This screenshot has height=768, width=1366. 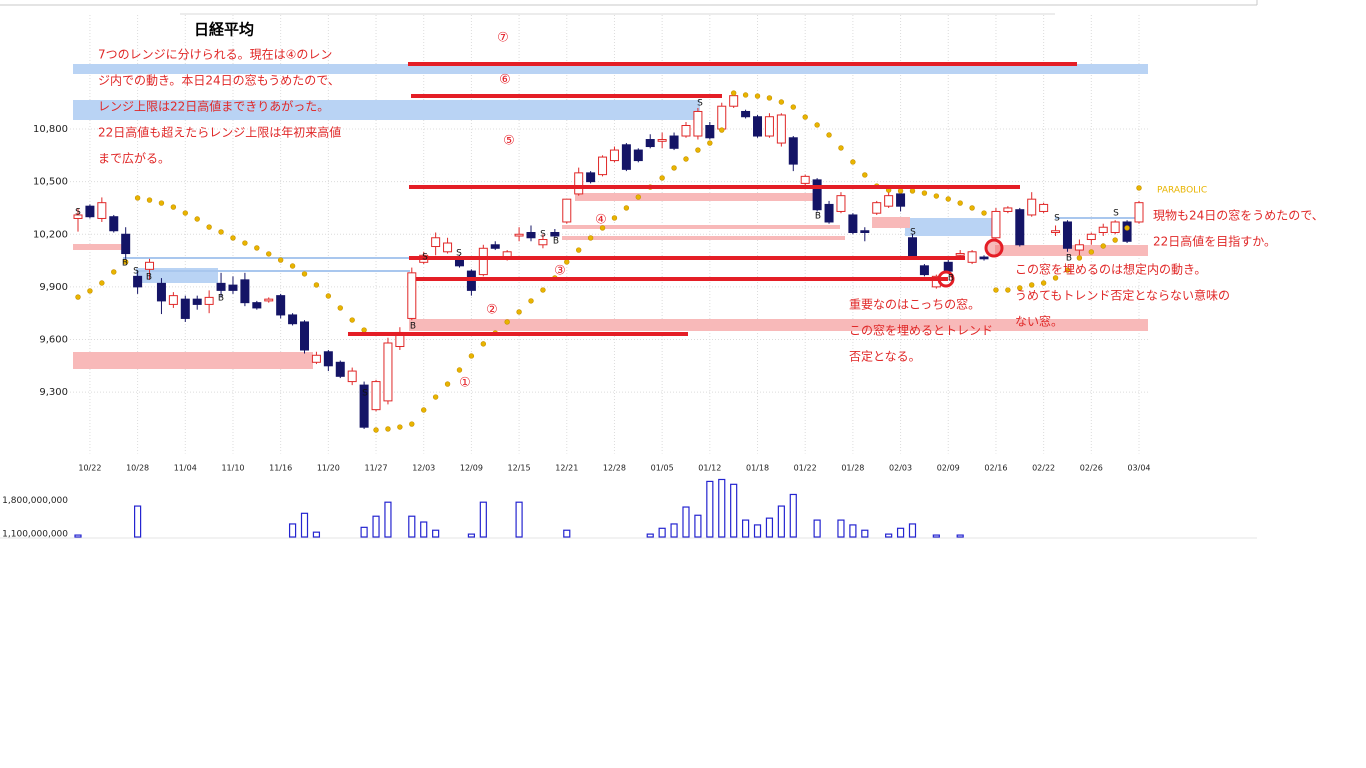 I want to click on x-tick-label: 02/09, so click(x=948, y=468).